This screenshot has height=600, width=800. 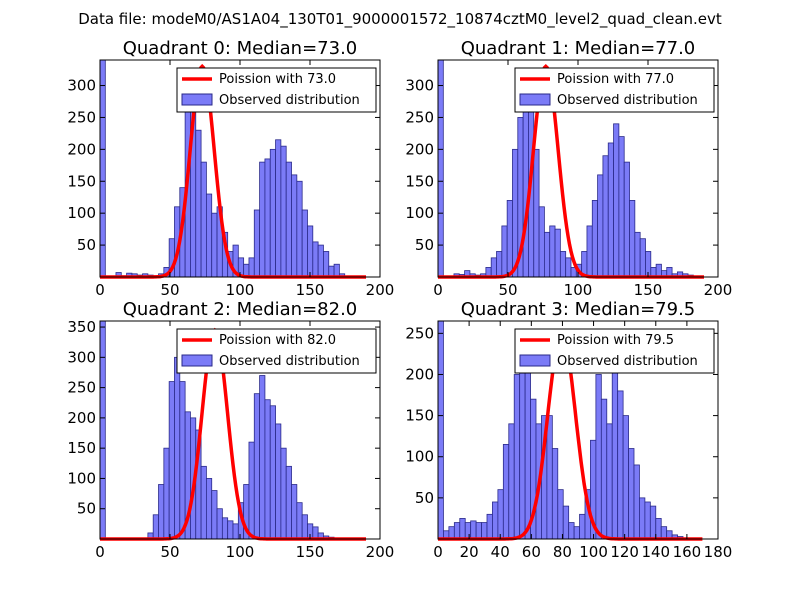 I want to click on legend-bars-label: Observed distribution, so click(x=289, y=361).